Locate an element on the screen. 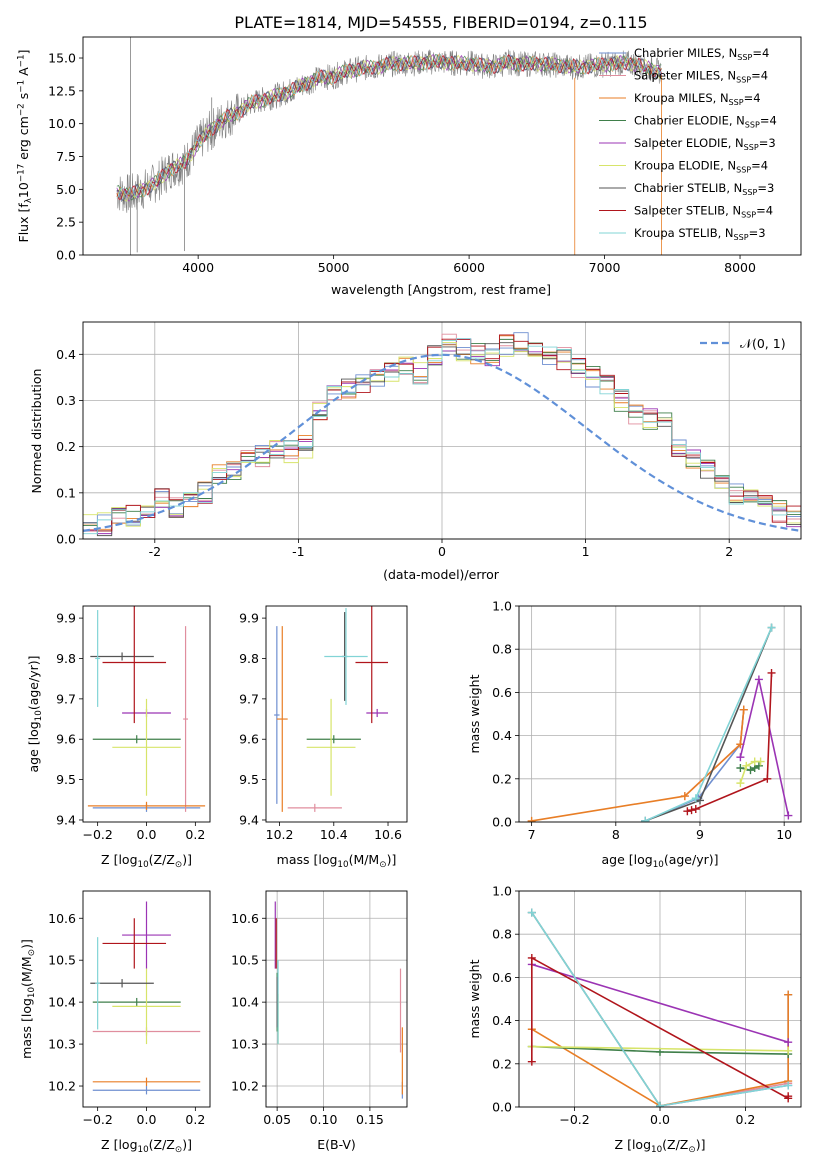  x-tick-label: 0 is located at coordinates (442, 551).